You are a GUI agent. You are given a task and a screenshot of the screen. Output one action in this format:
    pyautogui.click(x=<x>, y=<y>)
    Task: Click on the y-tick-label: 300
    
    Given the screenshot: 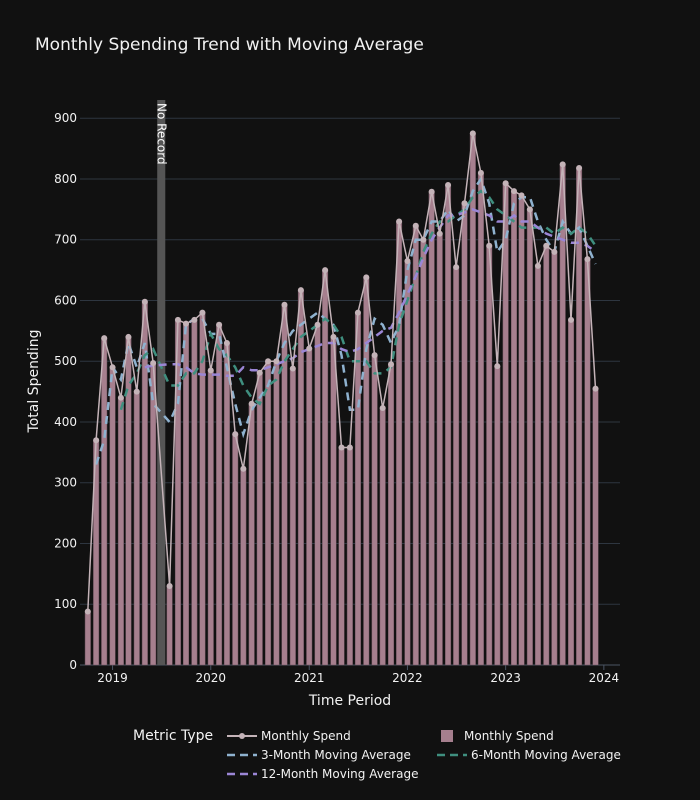 What is the action you would take?
    pyautogui.click(x=65, y=483)
    